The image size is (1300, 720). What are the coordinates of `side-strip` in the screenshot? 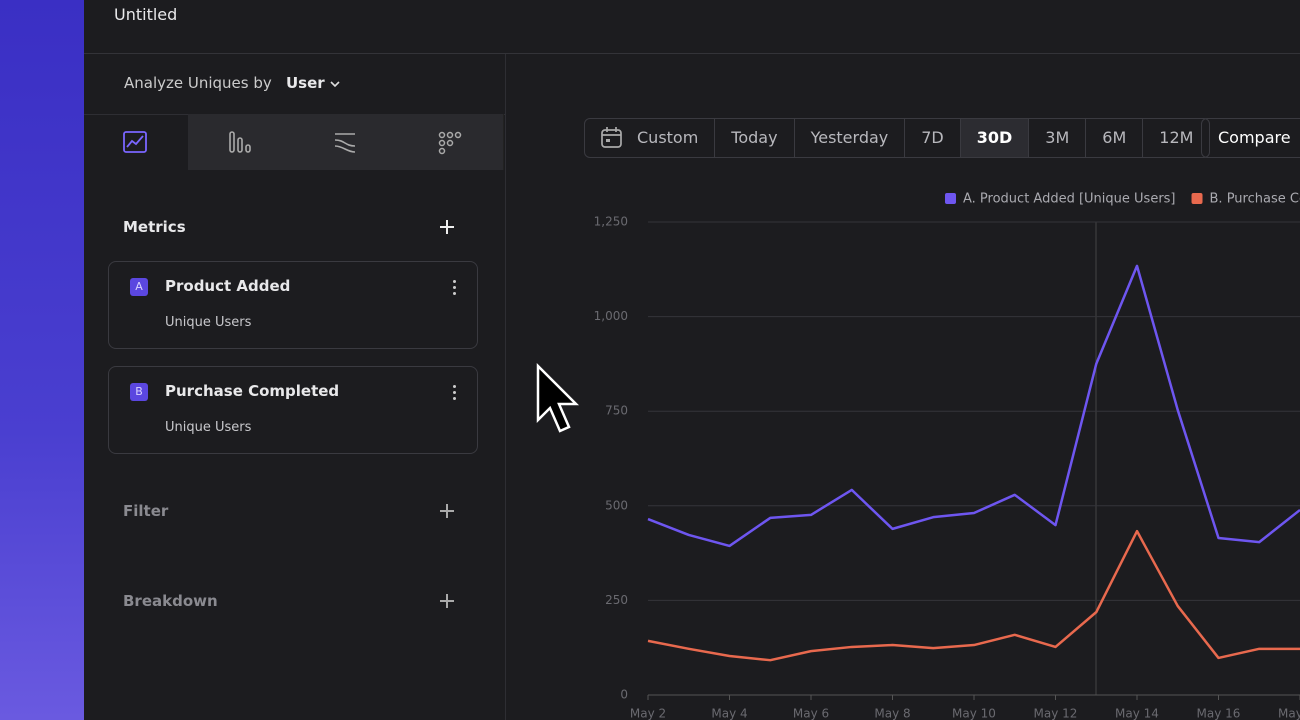 It's located at (42, 360).